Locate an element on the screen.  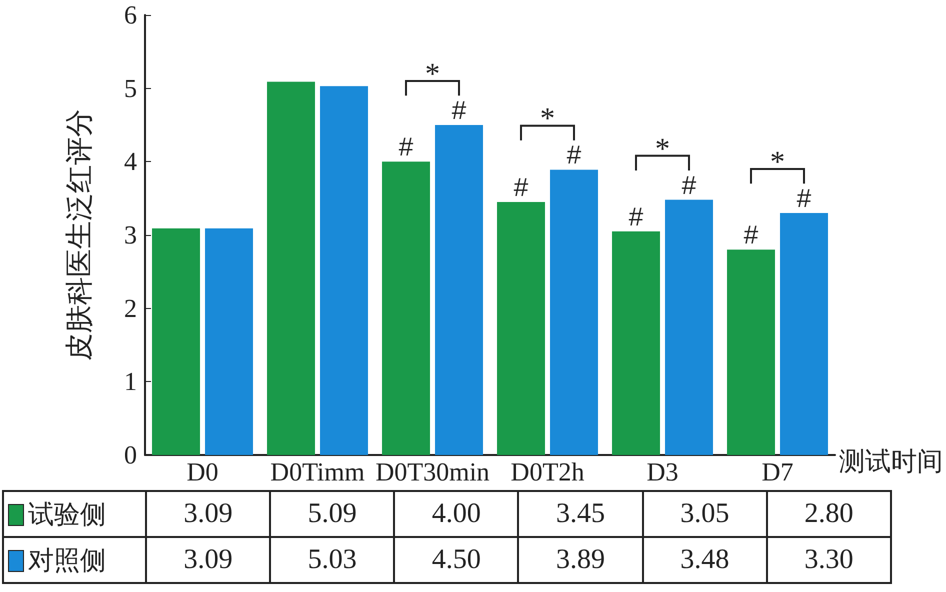
data-label: 3.89 is located at coordinates (580, 560).